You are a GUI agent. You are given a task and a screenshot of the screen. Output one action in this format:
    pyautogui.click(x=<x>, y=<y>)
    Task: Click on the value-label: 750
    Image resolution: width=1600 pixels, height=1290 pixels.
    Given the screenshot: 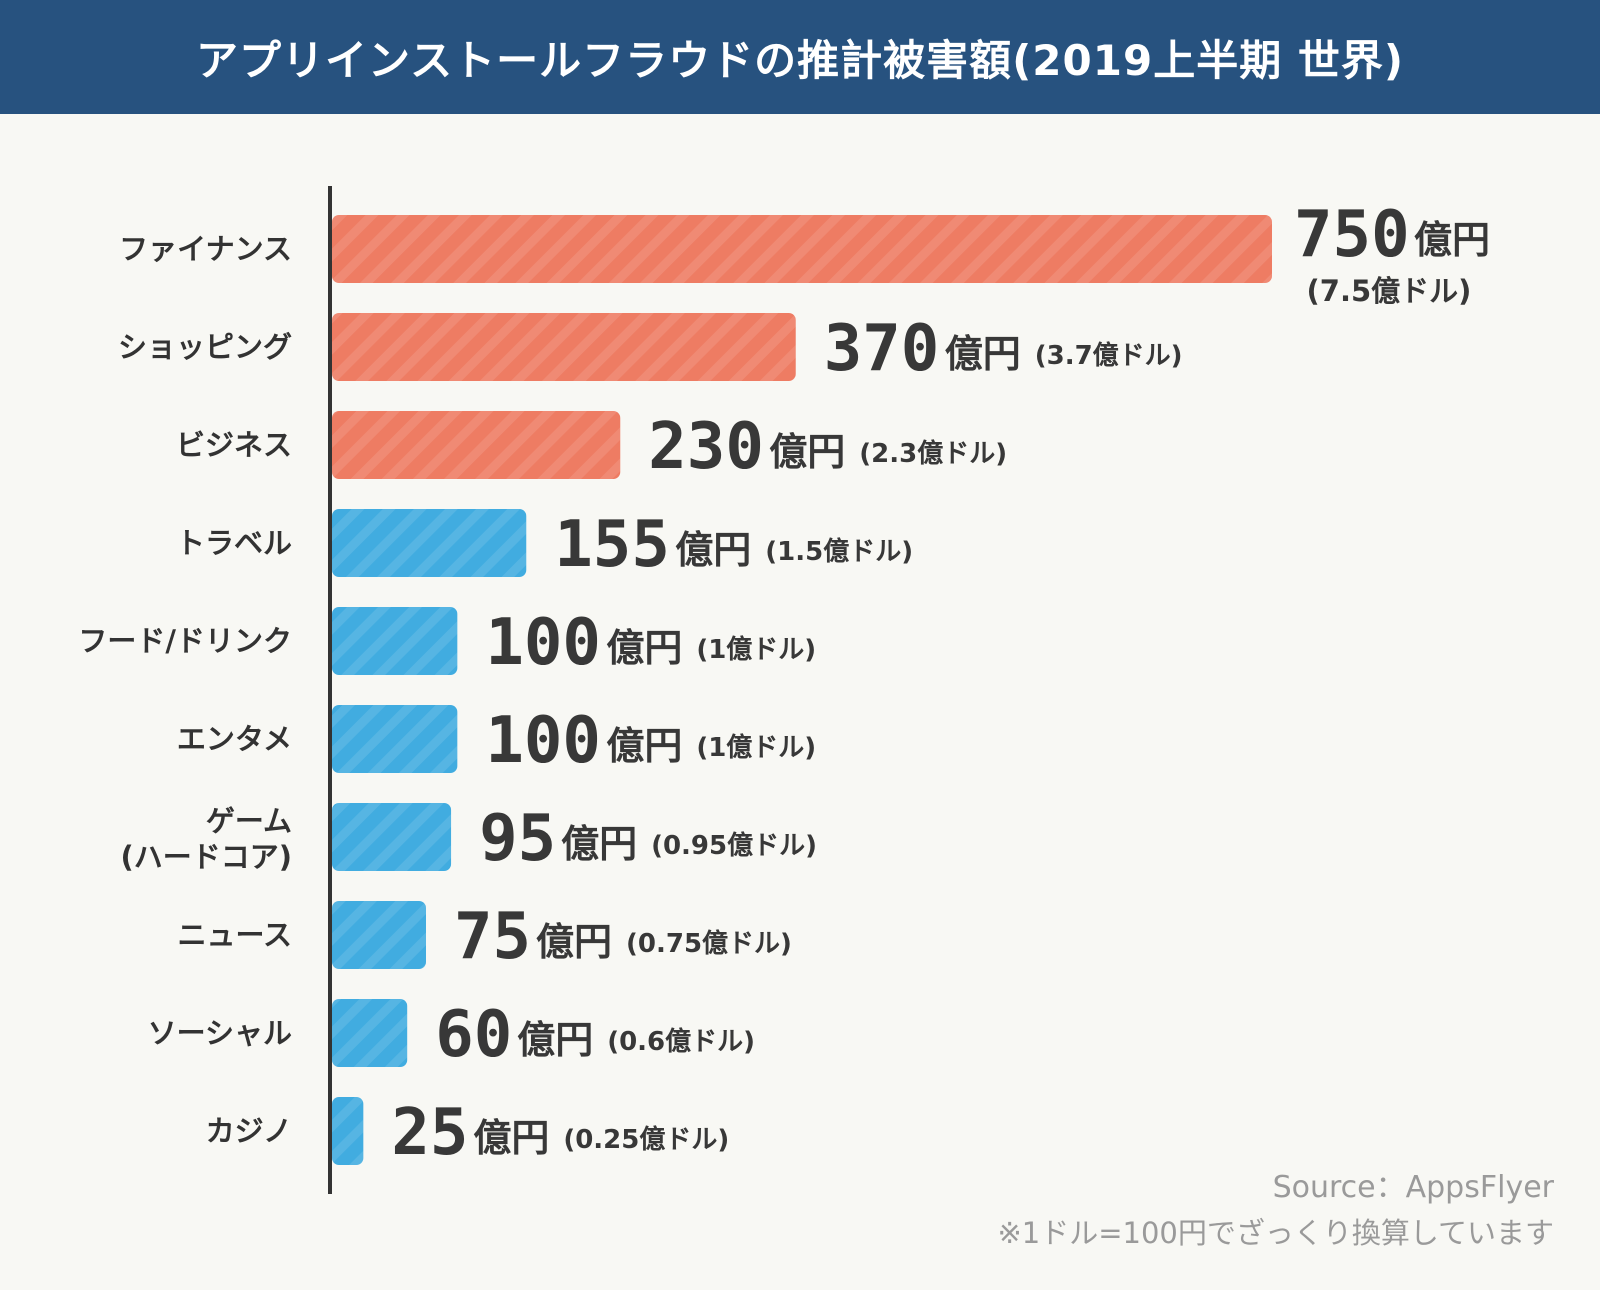 What is the action you would take?
    pyautogui.click(x=1352, y=235)
    